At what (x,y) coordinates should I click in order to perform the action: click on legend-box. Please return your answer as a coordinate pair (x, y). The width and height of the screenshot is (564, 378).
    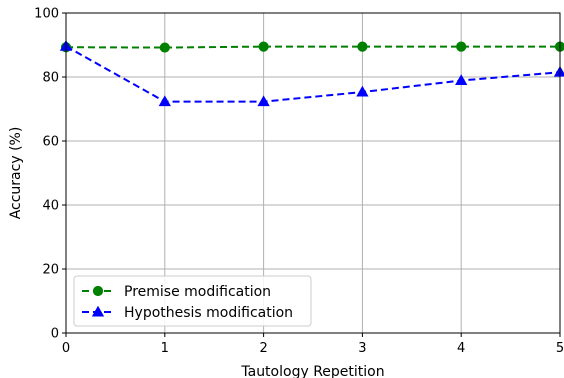
    Looking at the image, I should click on (192, 301).